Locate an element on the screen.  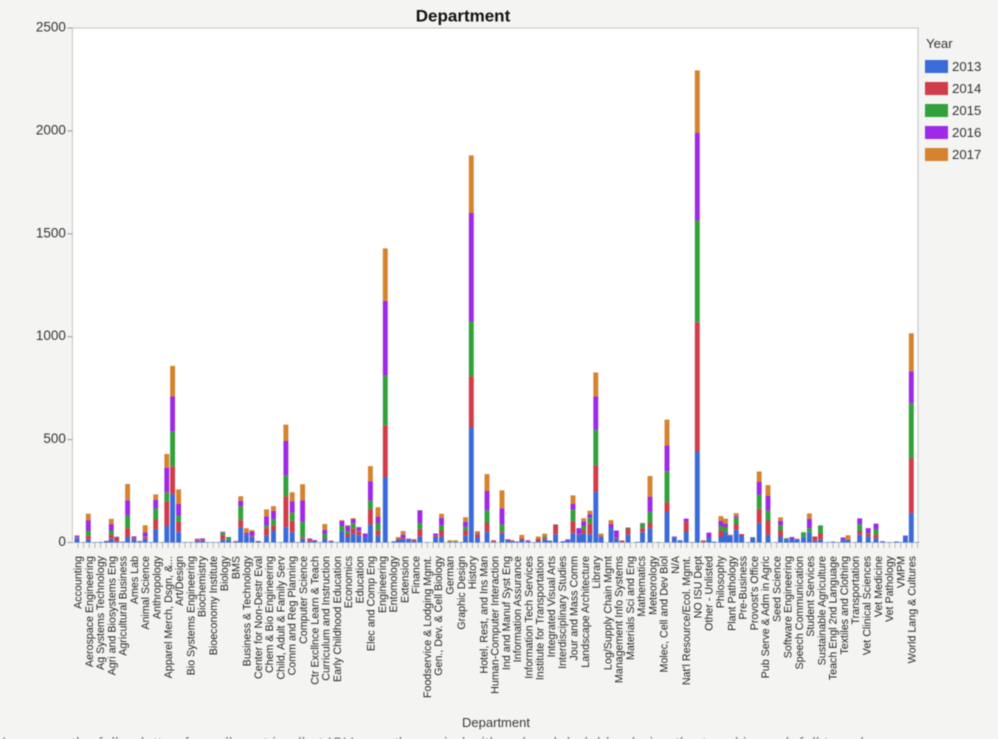
svg-text: Teach Engl 2nd Language is located at coordinates (834, 618).